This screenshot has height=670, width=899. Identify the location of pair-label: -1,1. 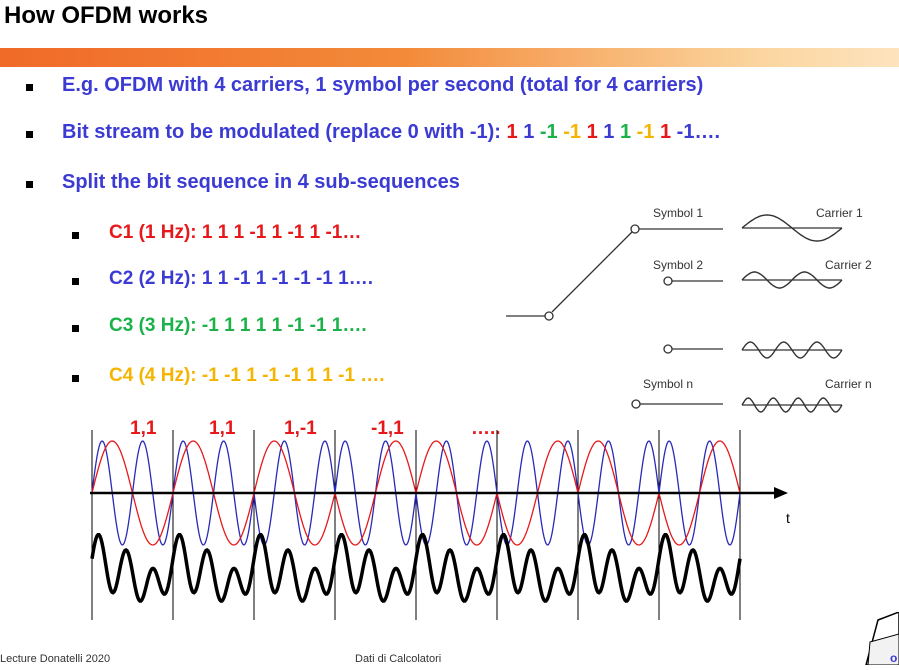
(387, 428).